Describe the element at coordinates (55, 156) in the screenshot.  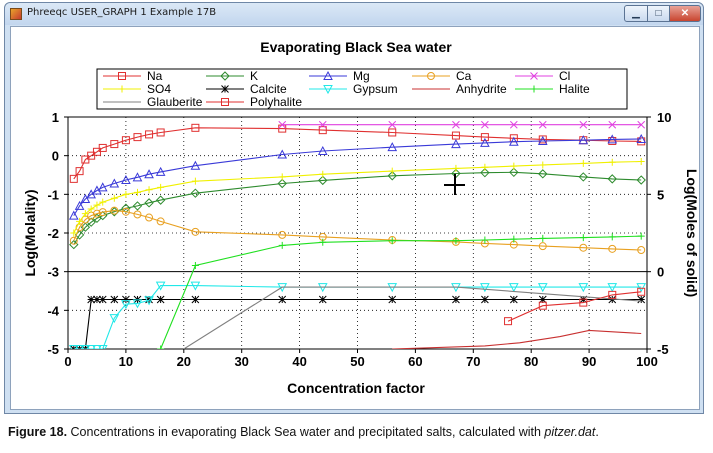
I see `y-tick-label: 0` at that location.